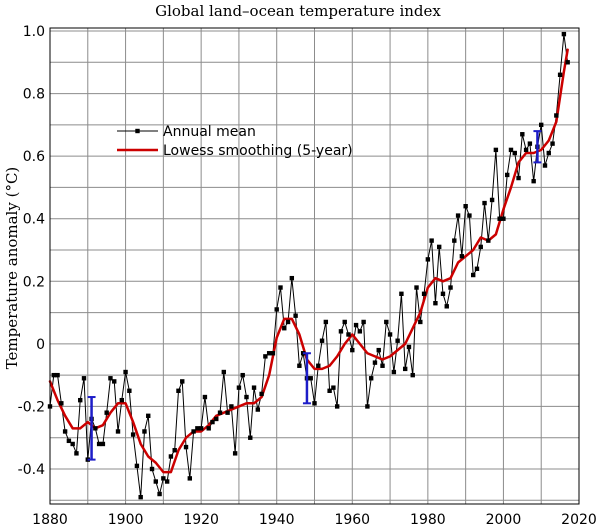 This screenshot has width=600, height=526. Describe the element at coordinates (428, 519) in the screenshot. I see `x-tick-label: 1980` at that location.